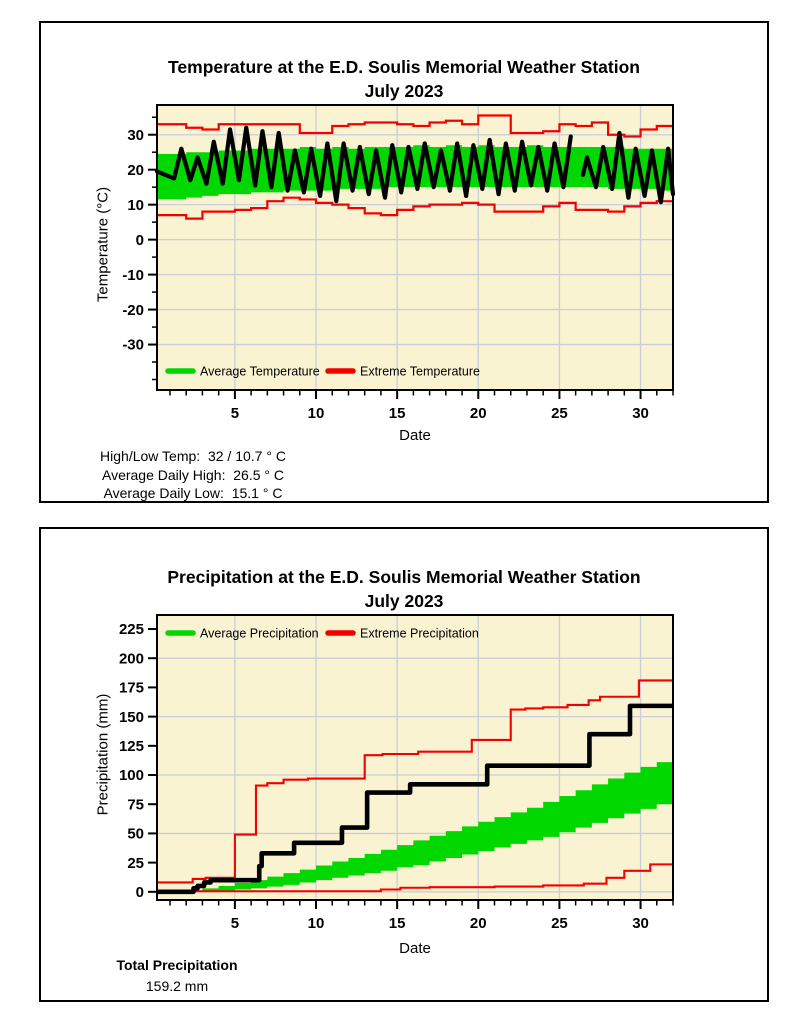 The height and width of the screenshot is (1024, 791). Describe the element at coordinates (415, 948) in the screenshot. I see `precipitation-x-axis-label: Date` at that location.